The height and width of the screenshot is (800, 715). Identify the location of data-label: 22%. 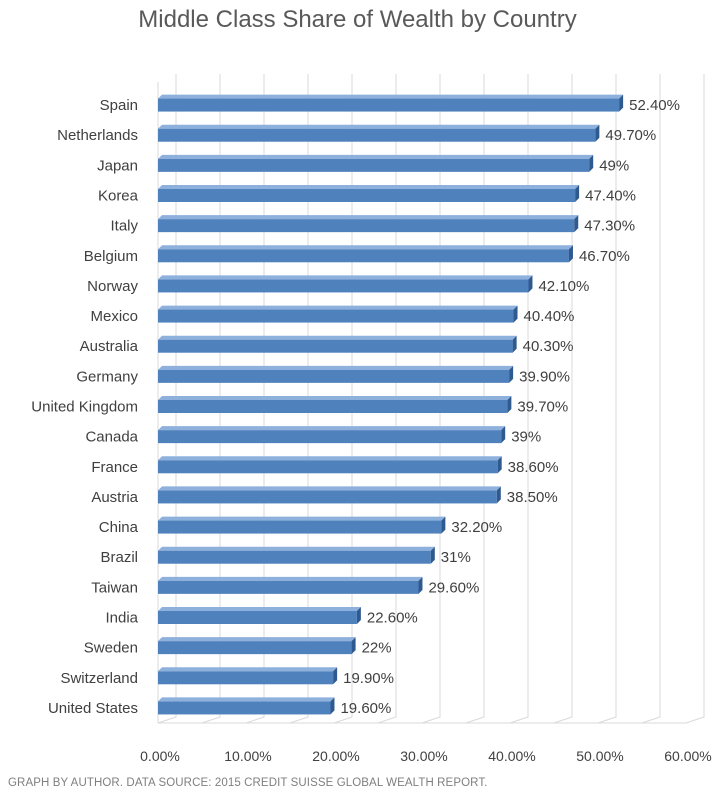
(377, 648).